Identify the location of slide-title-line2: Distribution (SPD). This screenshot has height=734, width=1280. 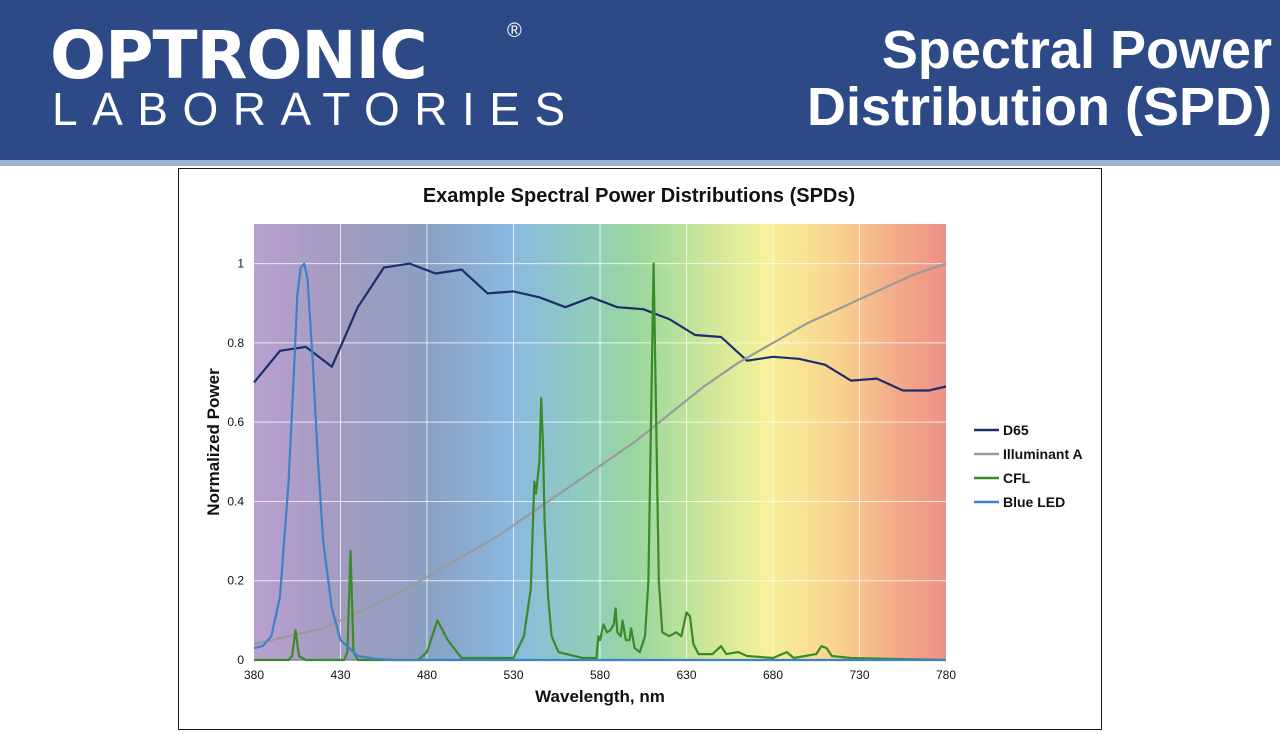
(1039, 107).